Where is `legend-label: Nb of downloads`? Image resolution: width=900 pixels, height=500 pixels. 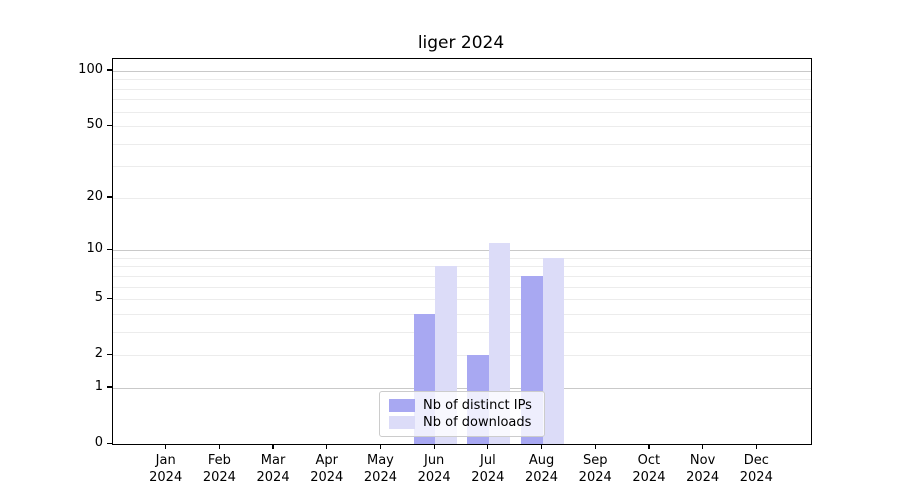 legend-label: Nb of downloads is located at coordinates (477, 422).